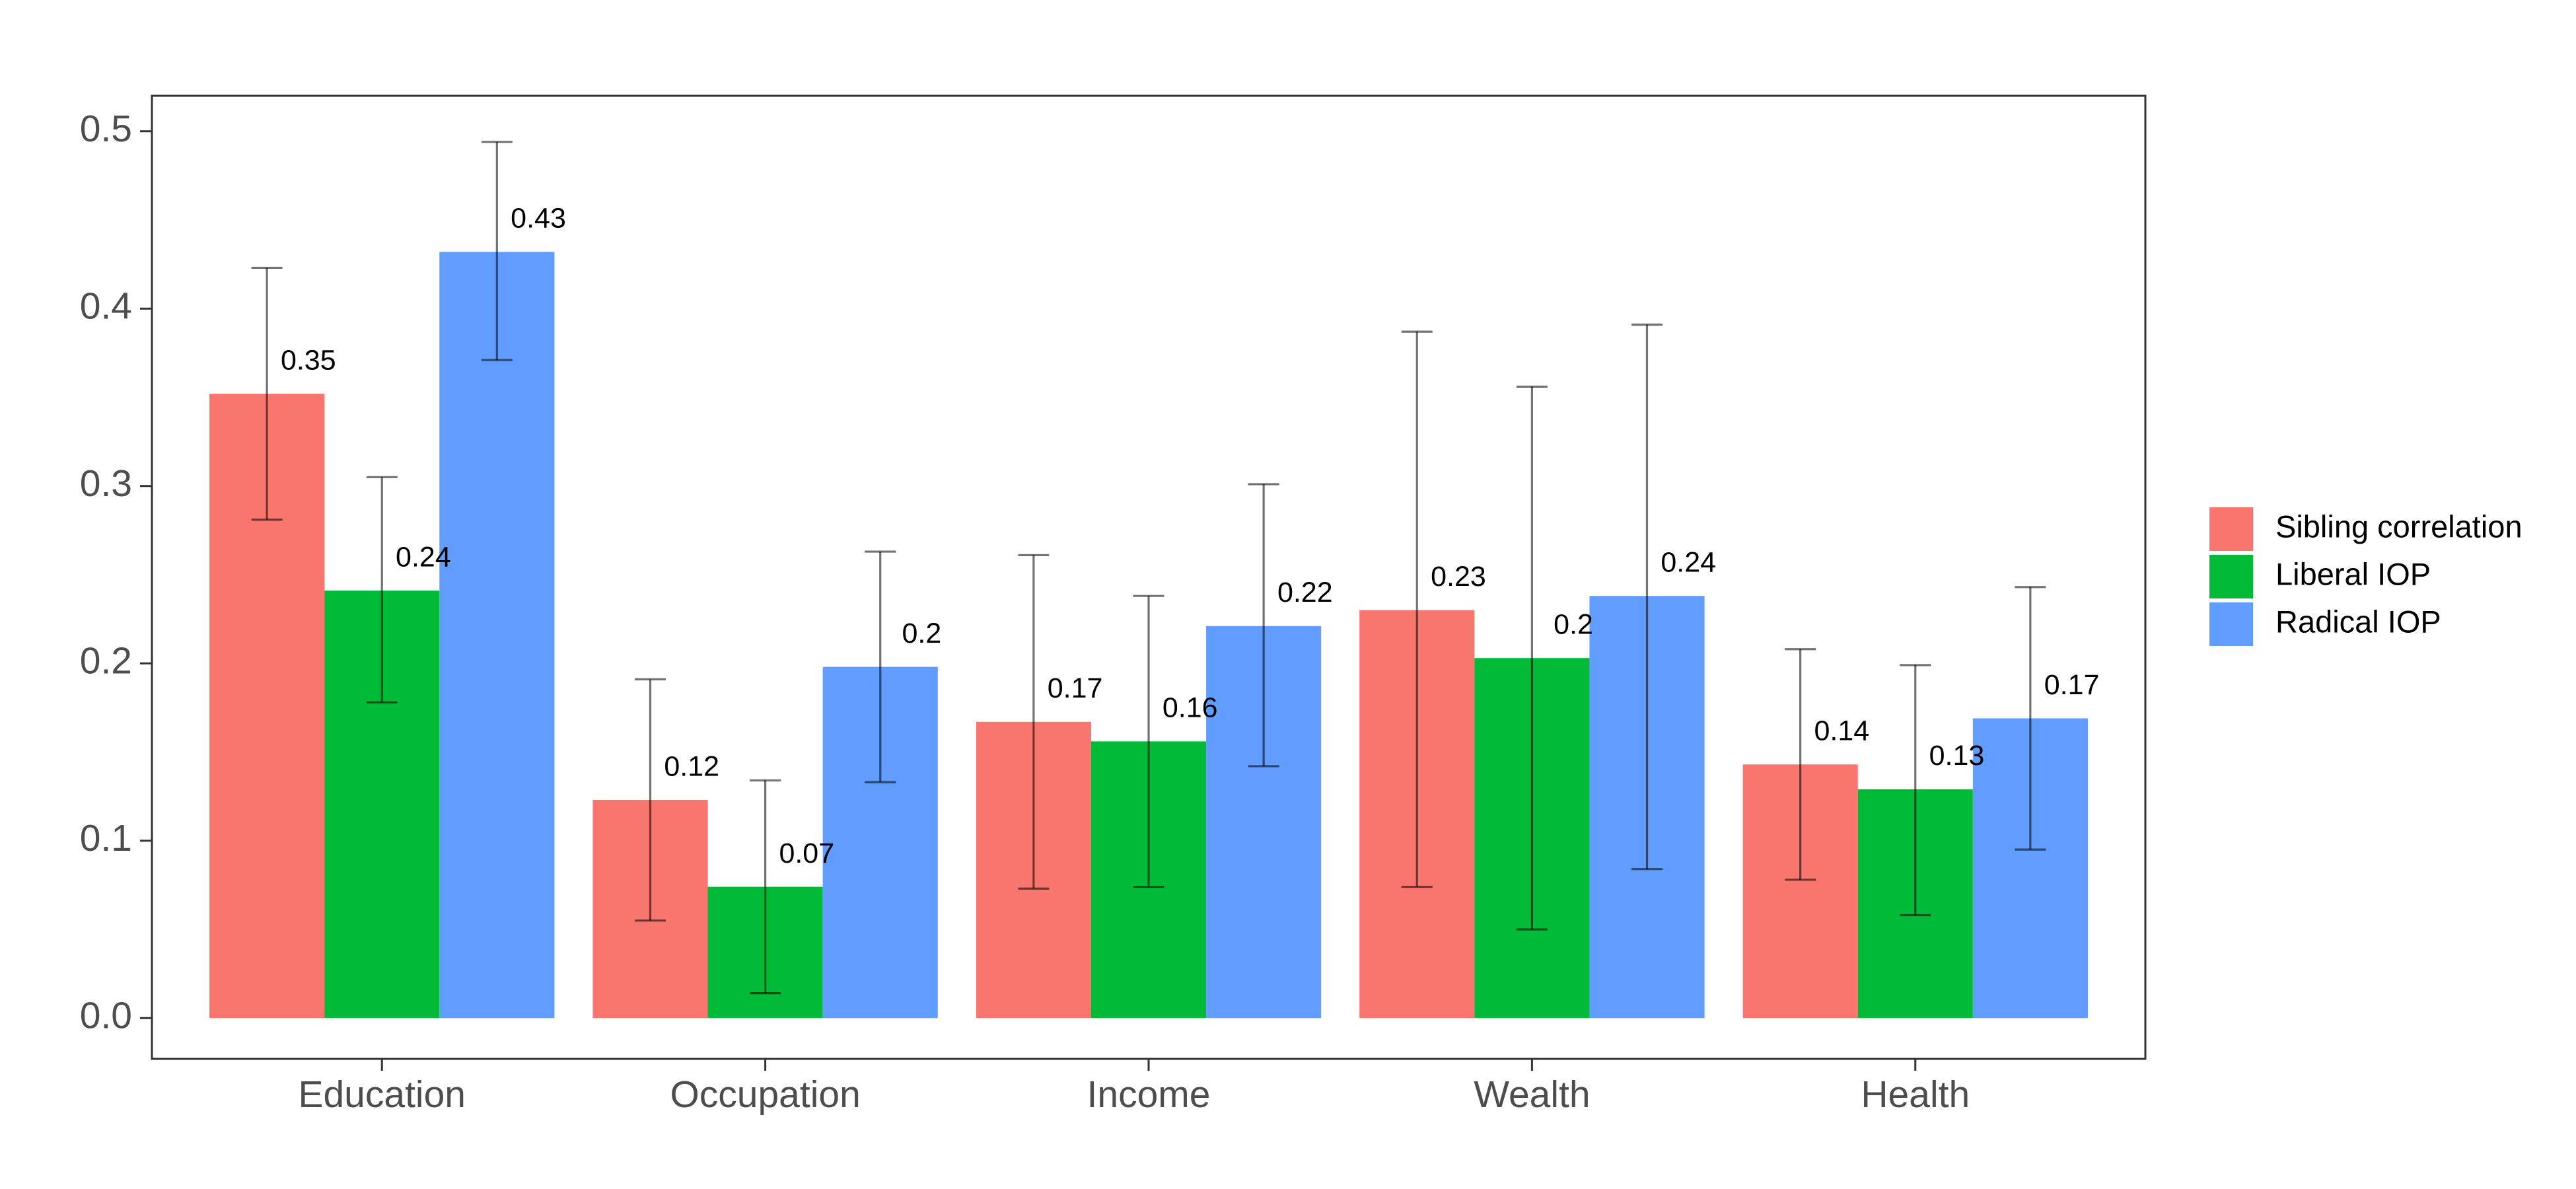  I want to click on error-bar-sibling-correlation-wealth, so click(1417, 609).